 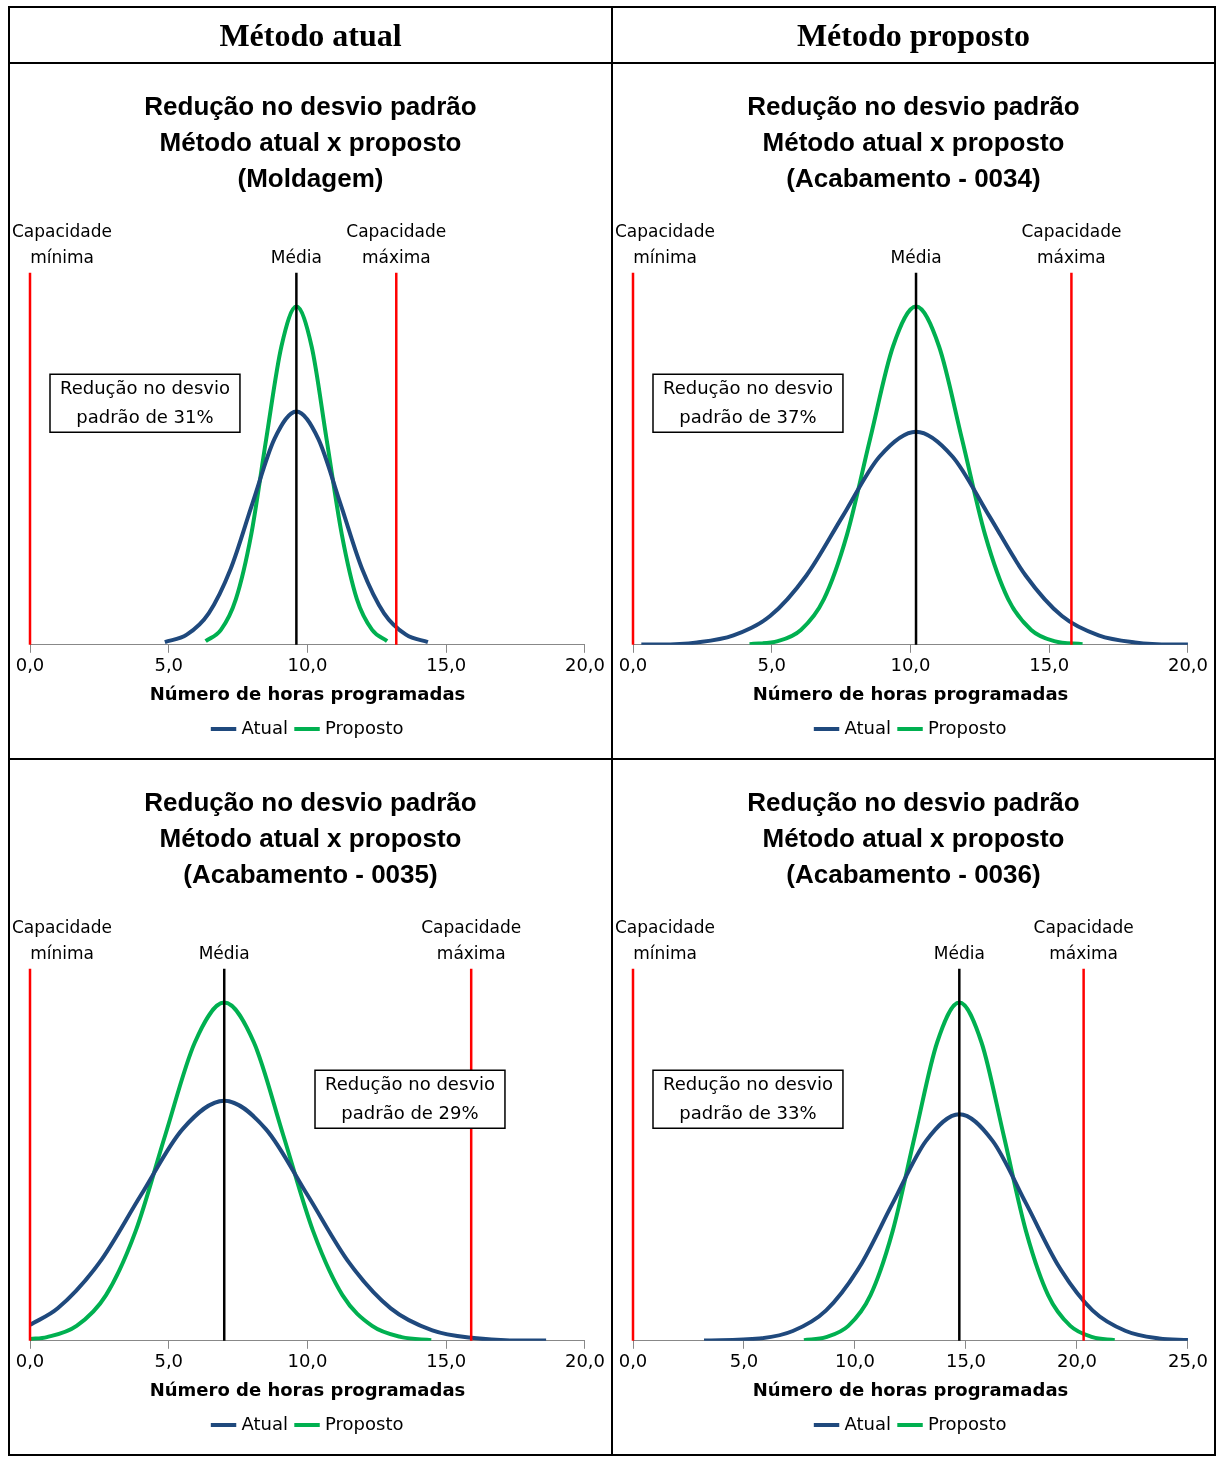 I want to click on chart-subtitle: (Acabamento - 0034), so click(x=913, y=178).